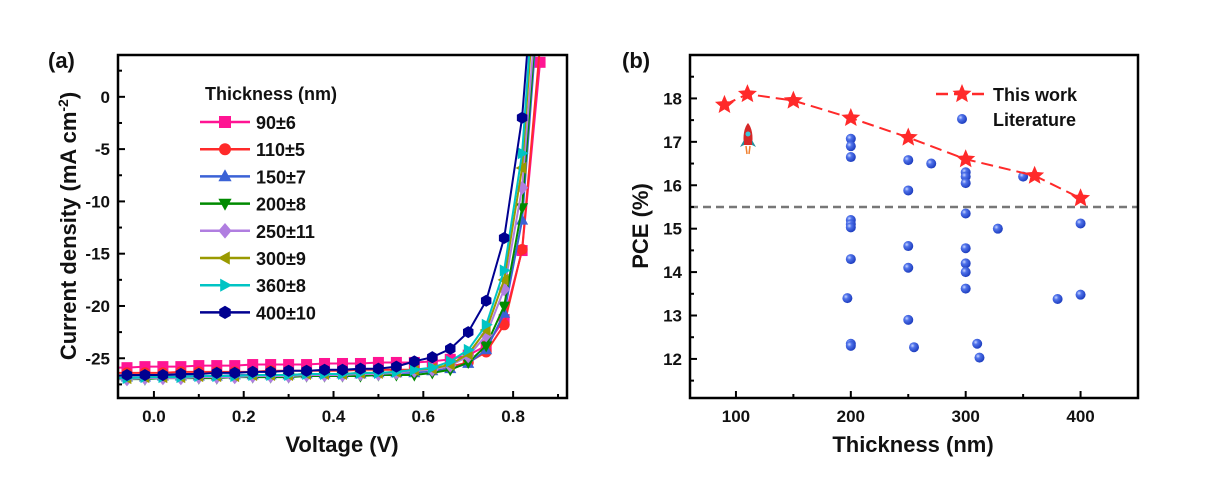 The image size is (1232, 480). Describe the element at coordinates (672, 316) in the screenshot. I see `b-ytick-label: 13` at that location.